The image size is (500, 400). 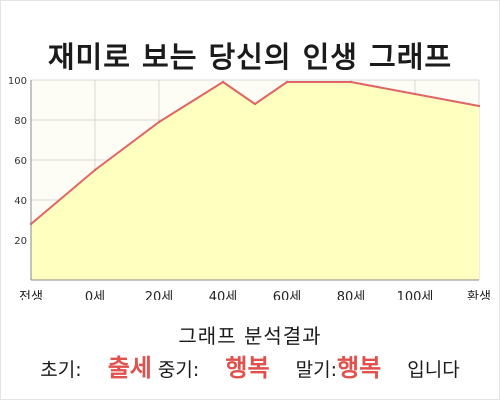 I want to click on x-tick-label: 40세, so click(x=223, y=295).